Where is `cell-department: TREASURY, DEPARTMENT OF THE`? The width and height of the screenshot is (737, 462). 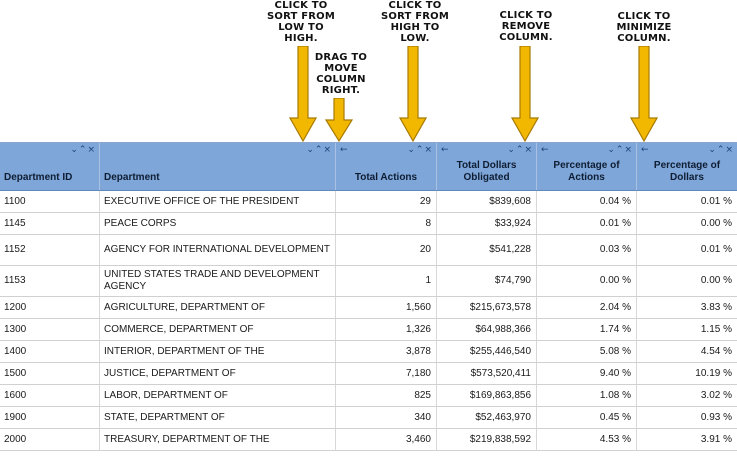
cell-department: TREASURY, DEPARTMENT OF THE is located at coordinates (218, 439).